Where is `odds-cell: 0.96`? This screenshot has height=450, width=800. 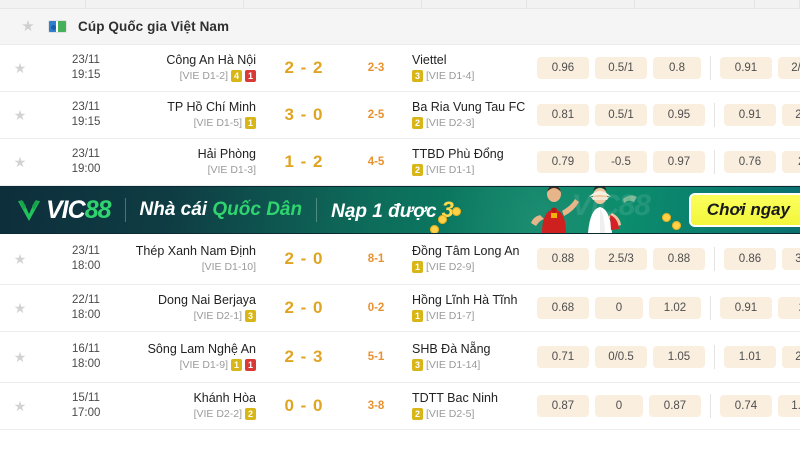 odds-cell: 0.96 is located at coordinates (563, 68).